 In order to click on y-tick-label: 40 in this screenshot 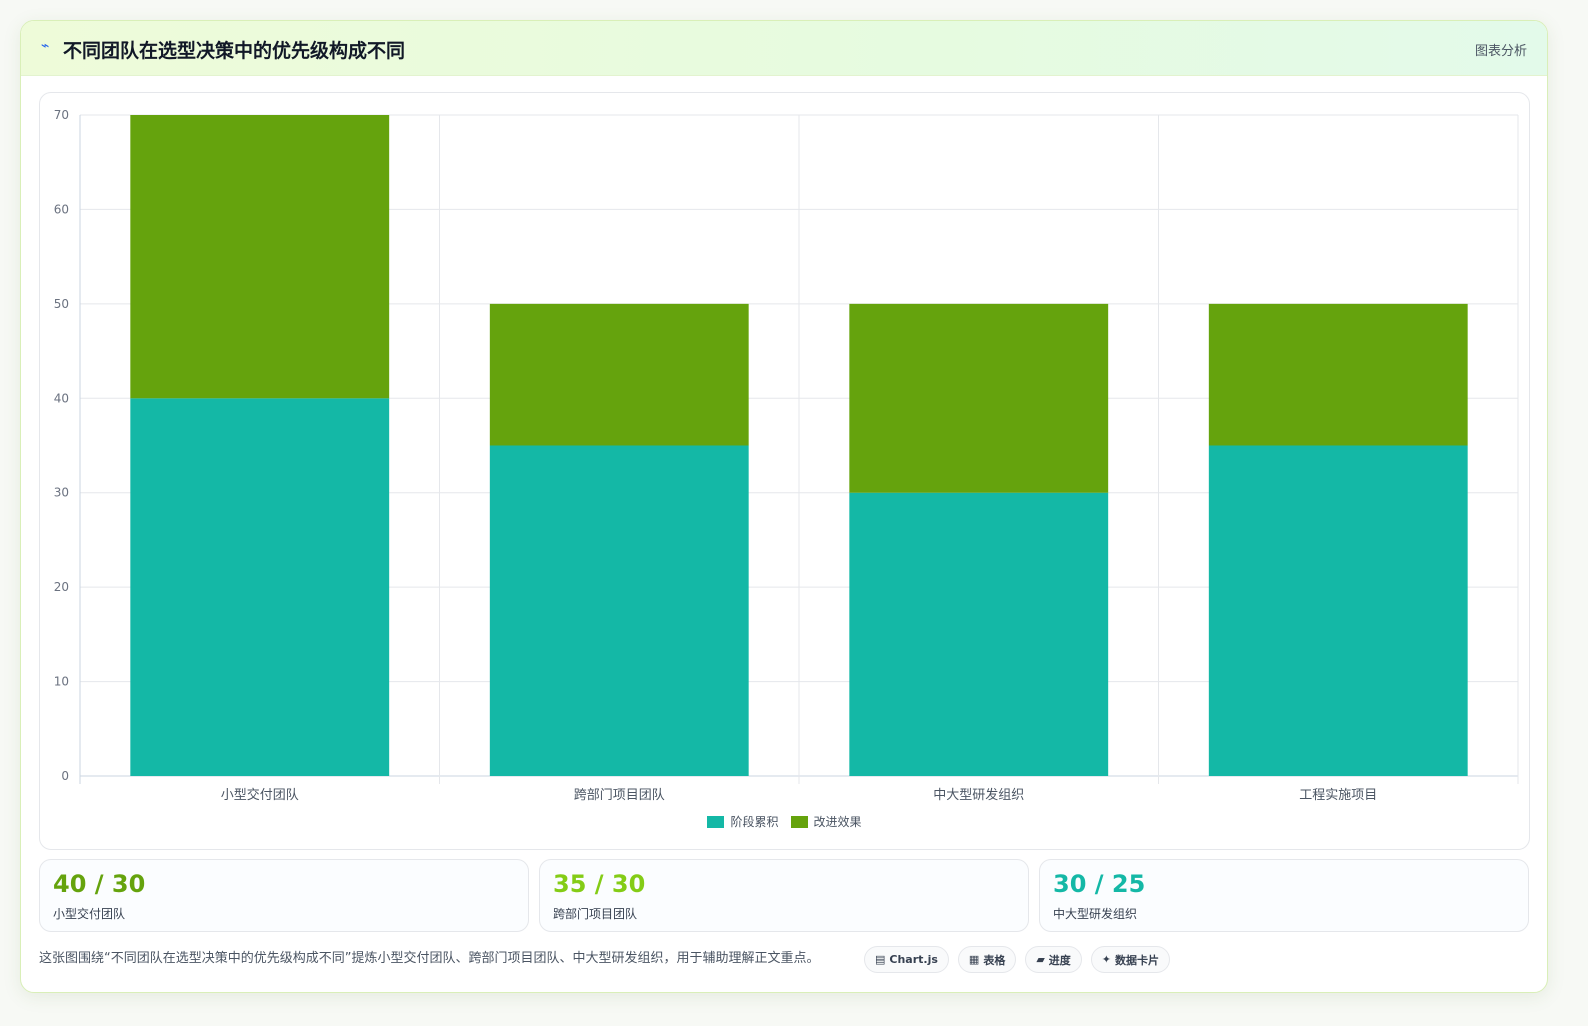, I will do `click(61, 398)`.